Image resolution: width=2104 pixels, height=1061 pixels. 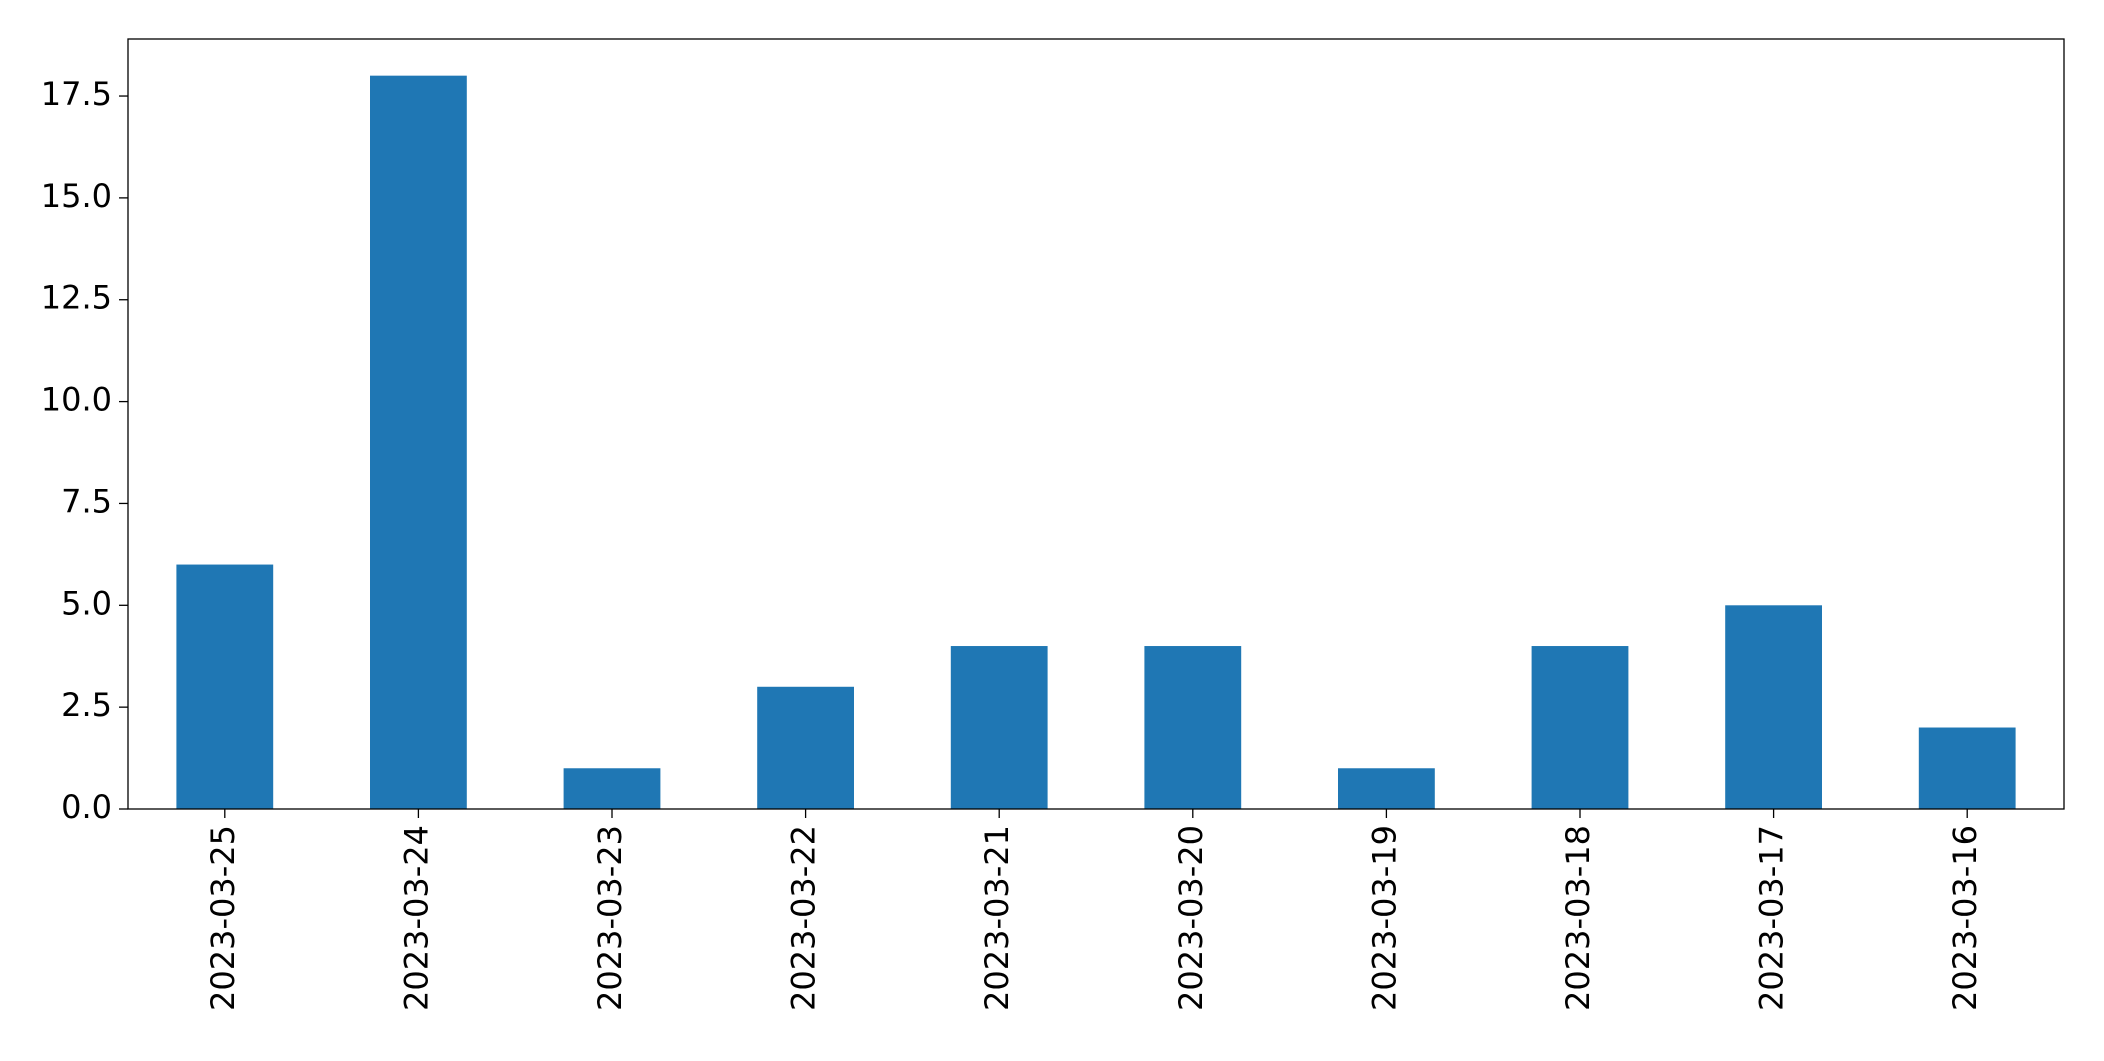 I want to click on y-tick-label: 5.0, so click(x=86, y=603).